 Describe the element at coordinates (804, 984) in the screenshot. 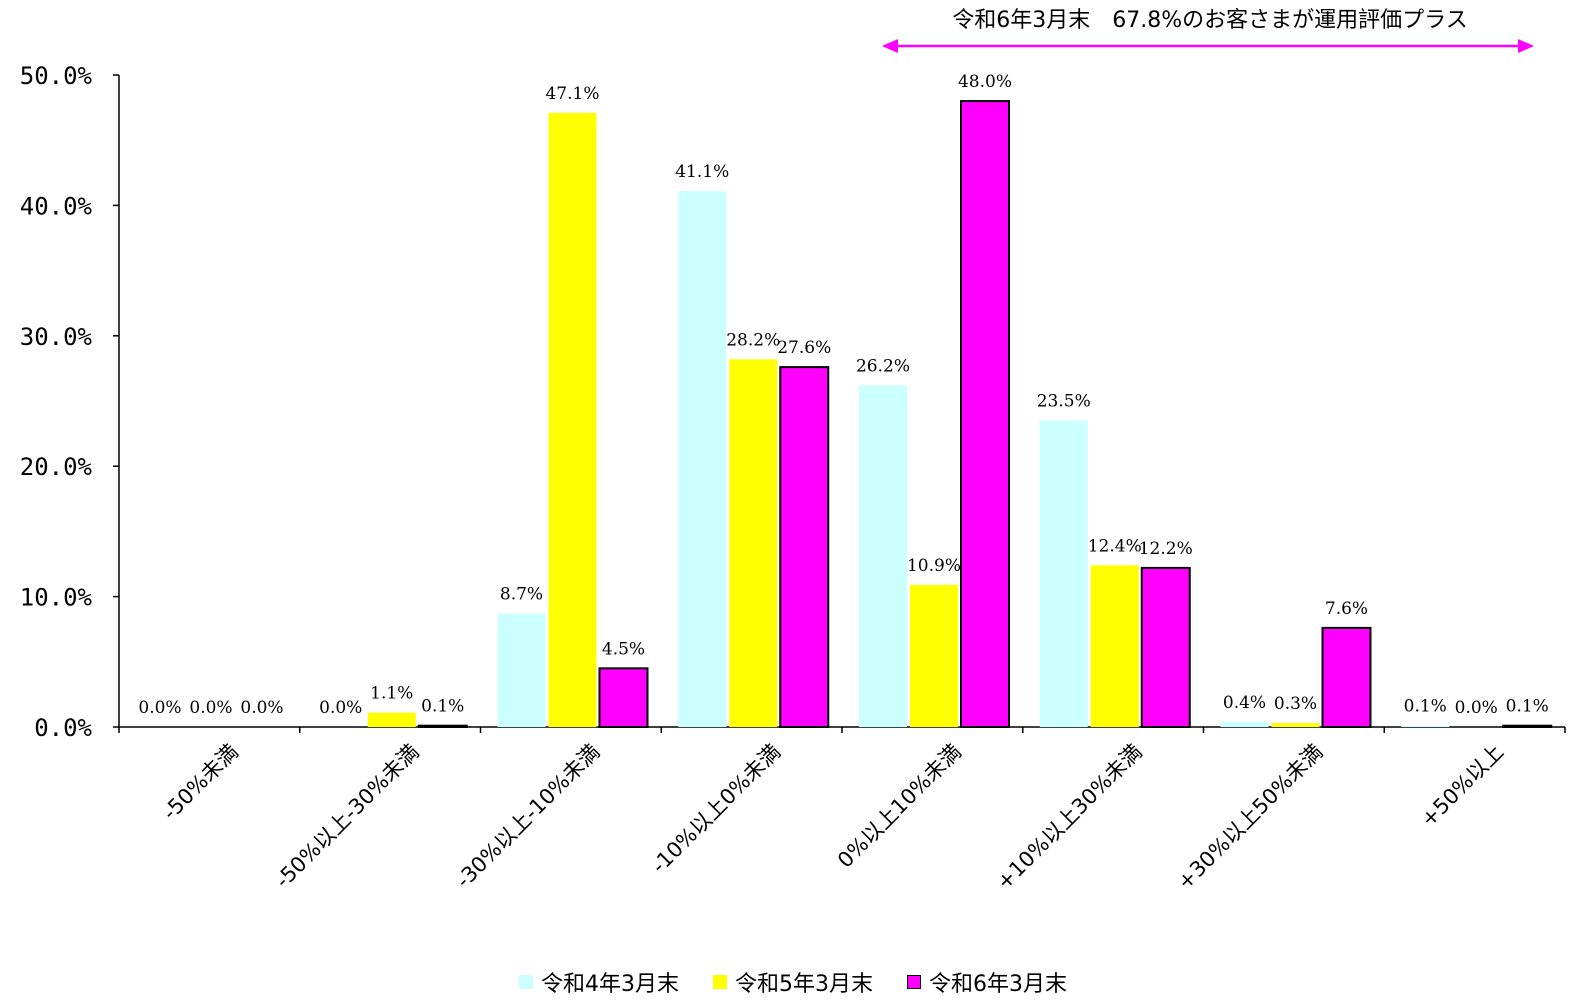

I see `legend-label-series-2: 令和5年3月末` at that location.